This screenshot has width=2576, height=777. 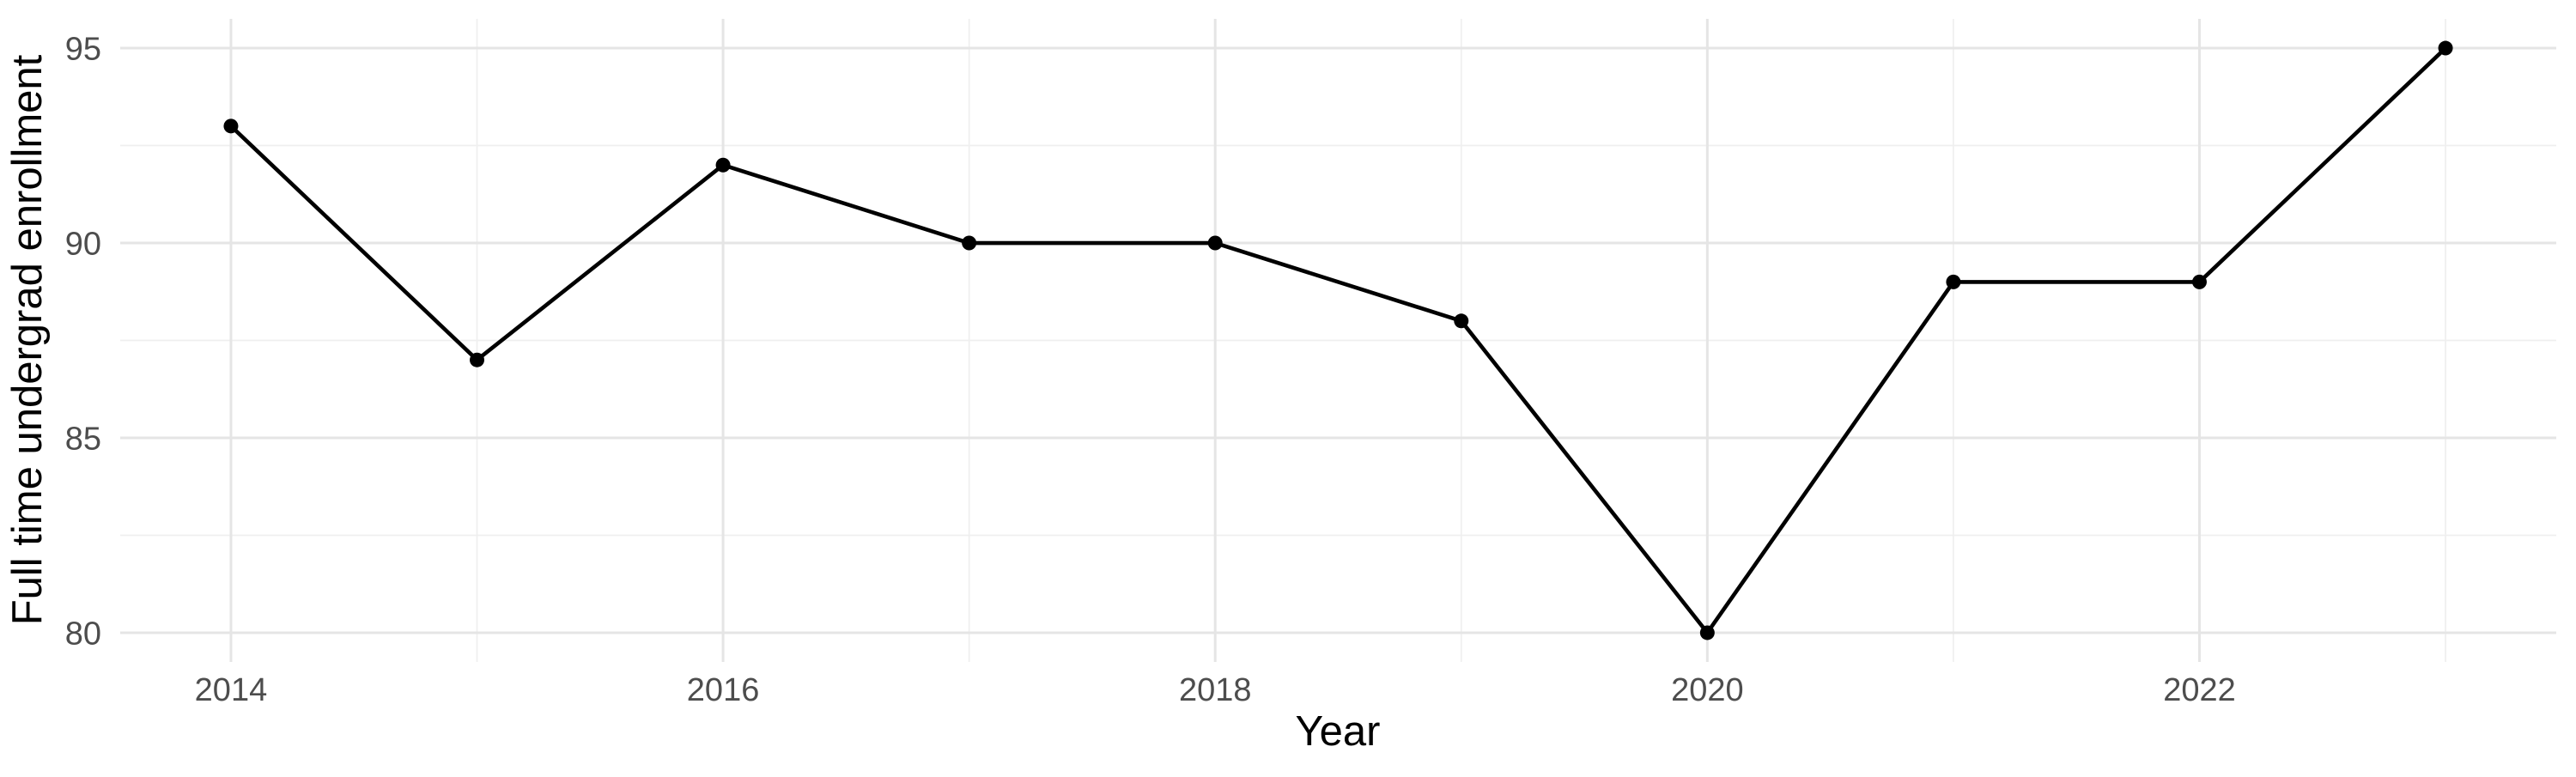 What do you see at coordinates (1215, 243) in the screenshot?
I see `data-point-2018` at bounding box center [1215, 243].